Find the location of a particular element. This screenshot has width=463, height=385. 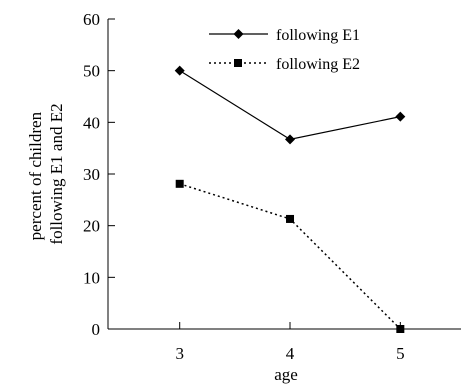

x-axis-ticks: 3 4 5 is located at coordinates (290, 342).